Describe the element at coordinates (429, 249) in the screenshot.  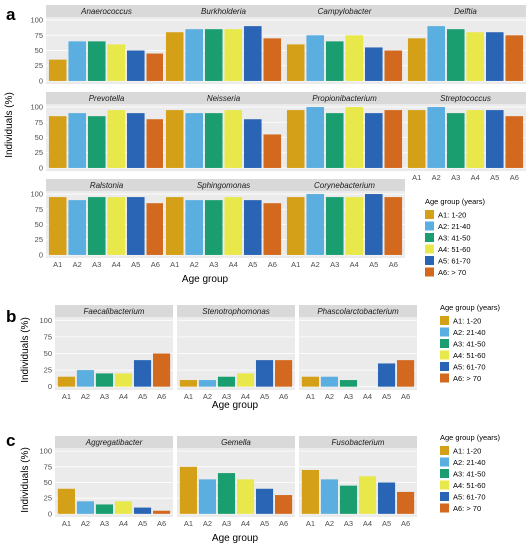
I see `legend-key-a4` at that location.